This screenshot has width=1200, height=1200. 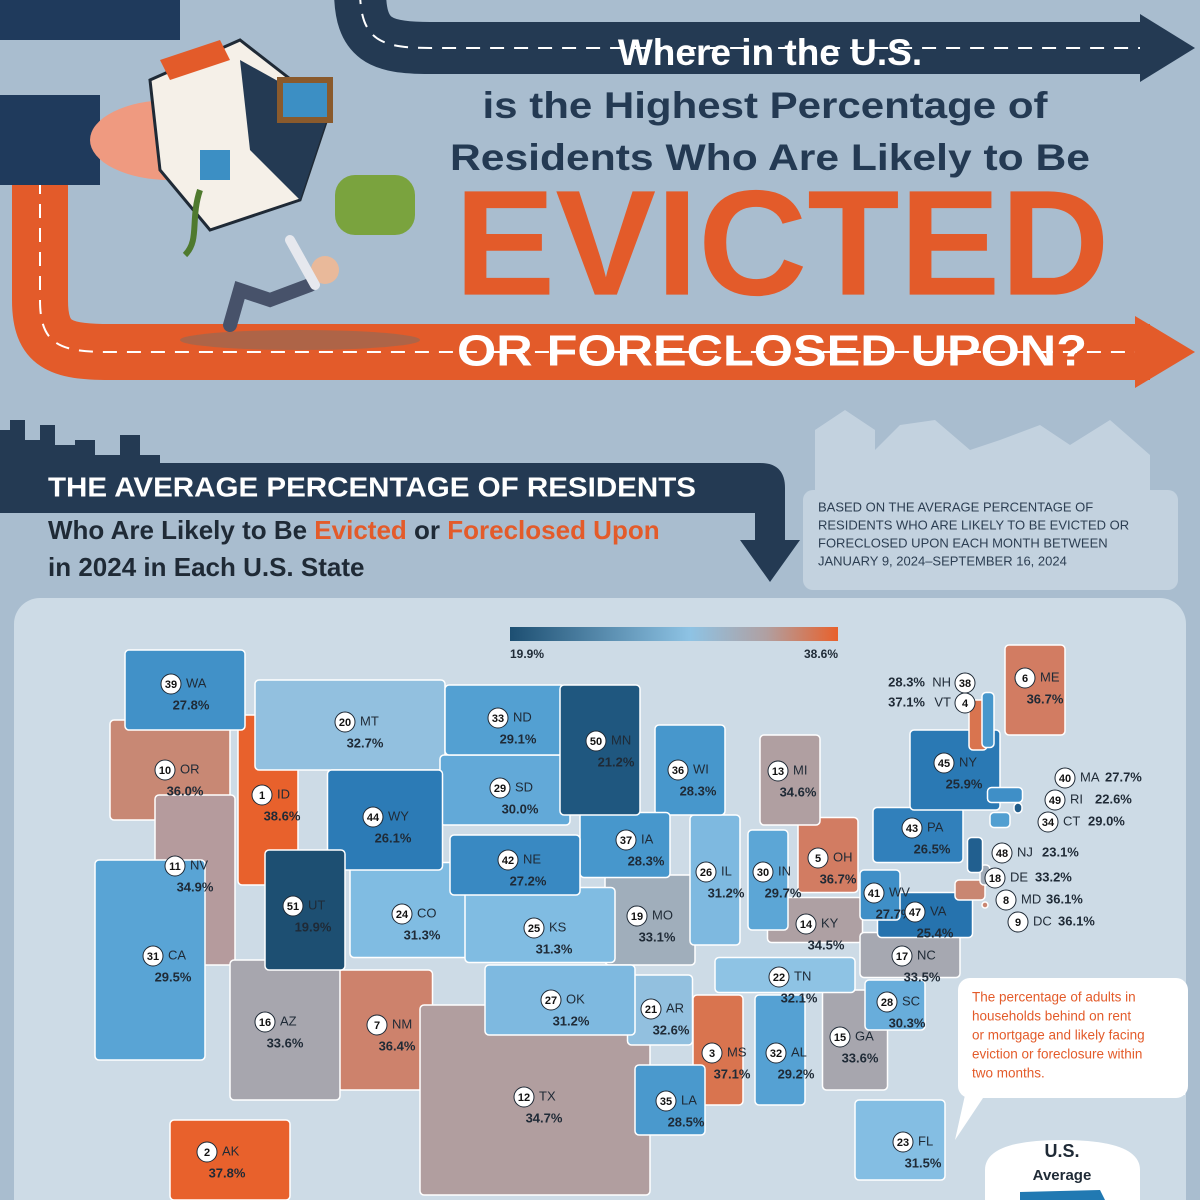 I want to click on state-value: 32.1%, so click(x=799, y=997).